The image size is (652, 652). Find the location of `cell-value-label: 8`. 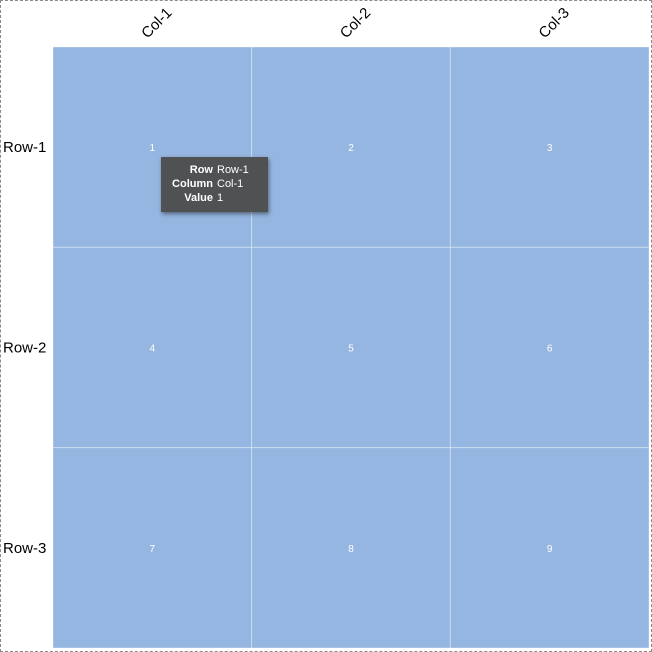

cell-value-label: 8 is located at coordinates (351, 549).